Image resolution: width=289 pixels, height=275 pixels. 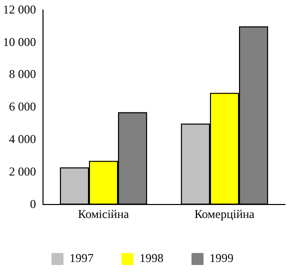 What do you see at coordinates (104, 213) in the screenshot?
I see `x-tick-label: Комісійна` at bounding box center [104, 213].